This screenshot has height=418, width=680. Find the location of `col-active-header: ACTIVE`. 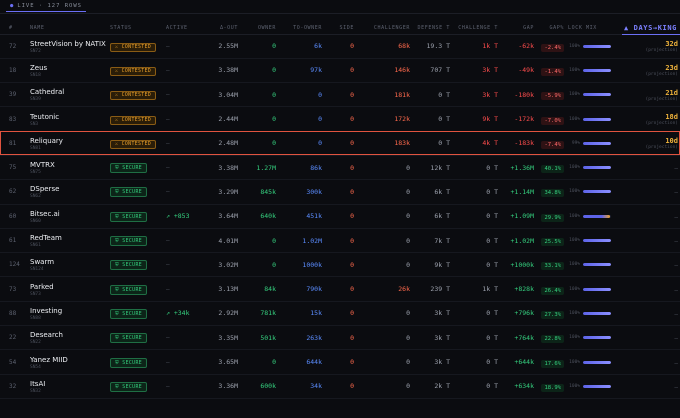

col-active-header: ACTIVE is located at coordinates (184, 28).